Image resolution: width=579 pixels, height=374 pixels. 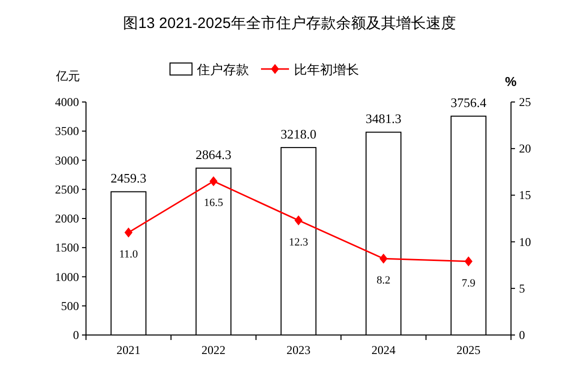 What do you see at coordinates (383, 280) in the screenshot?
I see `data-label: 8.2` at bounding box center [383, 280].